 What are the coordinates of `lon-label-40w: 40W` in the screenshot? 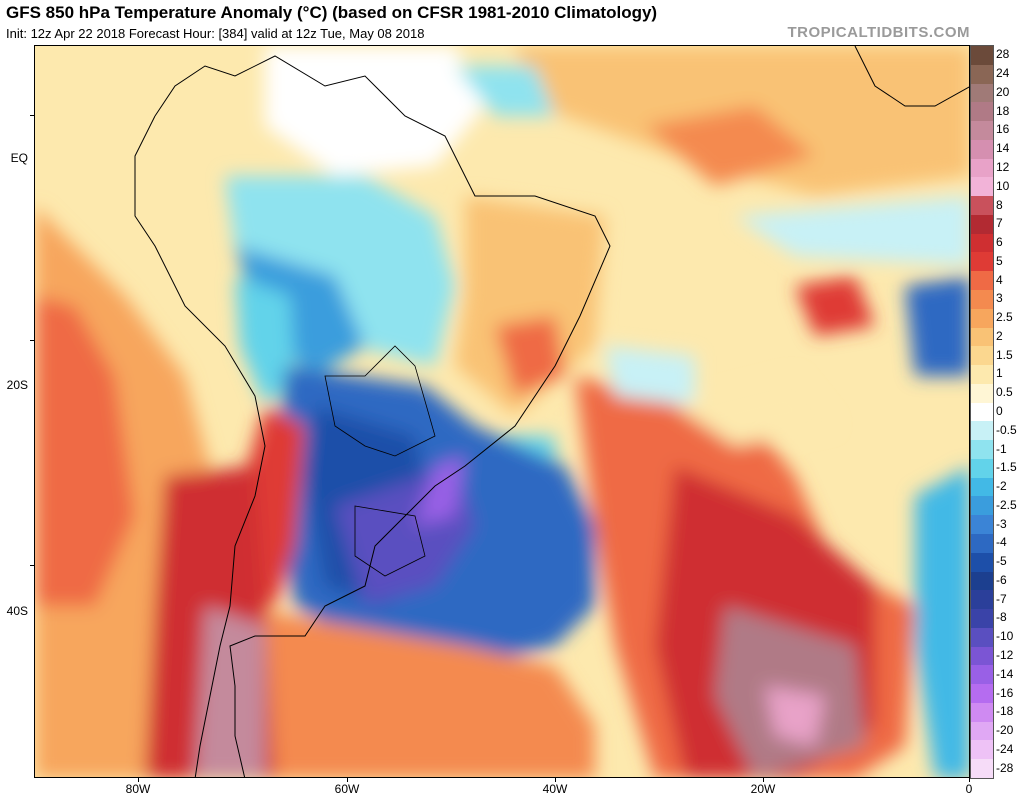 It's located at (555, 789).